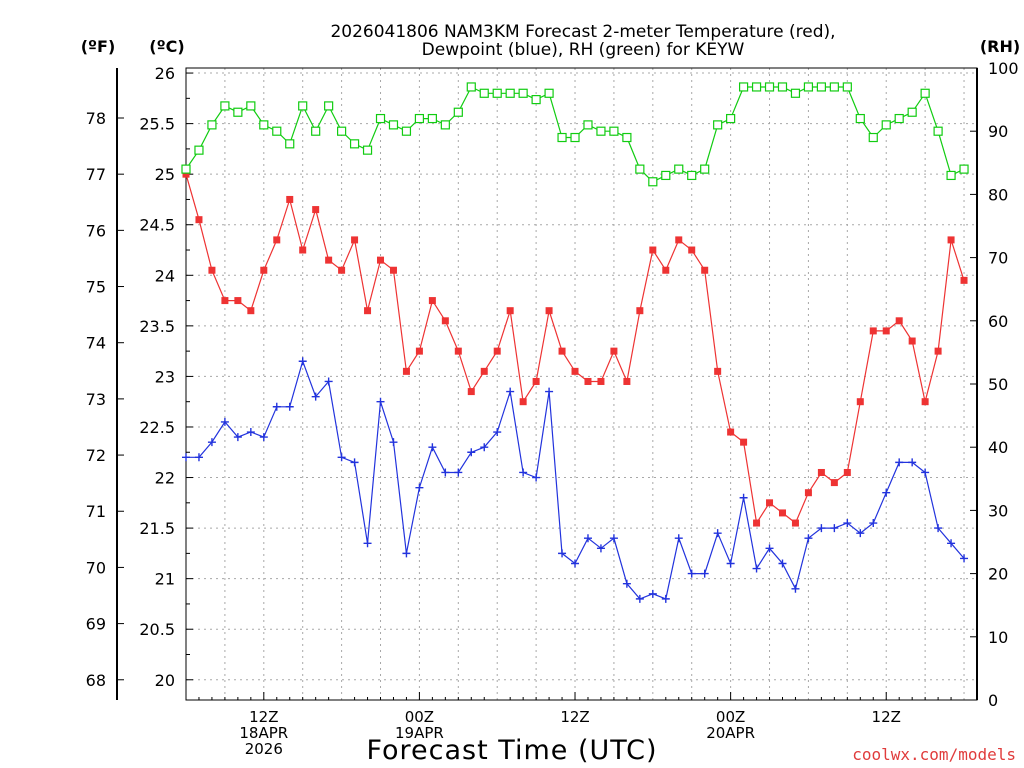 This screenshot has width=1024, height=768. I want to click on celsius-tick-label: 23.5, so click(157, 326).